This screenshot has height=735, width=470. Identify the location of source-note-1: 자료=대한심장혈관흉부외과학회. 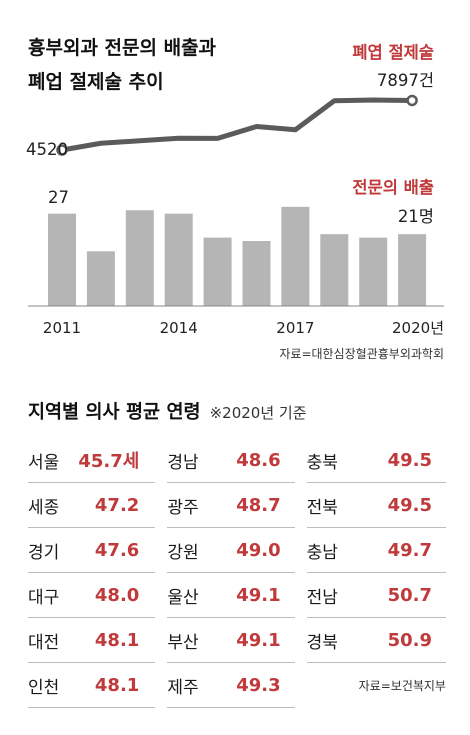
(361, 354).